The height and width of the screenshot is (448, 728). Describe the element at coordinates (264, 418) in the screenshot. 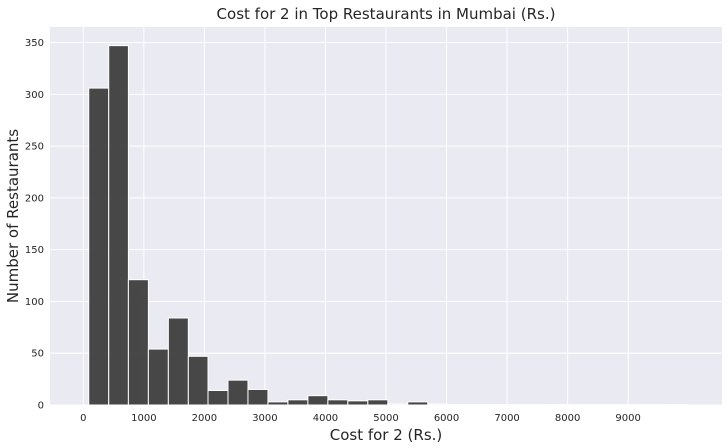

I see `x-tick-label: 3000` at that location.